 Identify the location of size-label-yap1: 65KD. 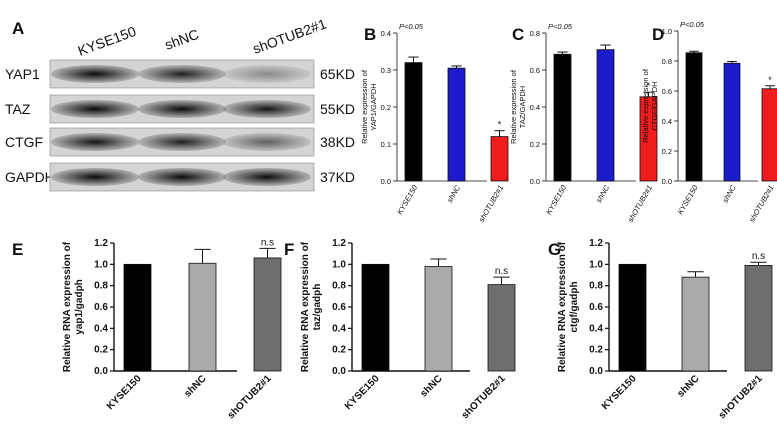
(337, 74).